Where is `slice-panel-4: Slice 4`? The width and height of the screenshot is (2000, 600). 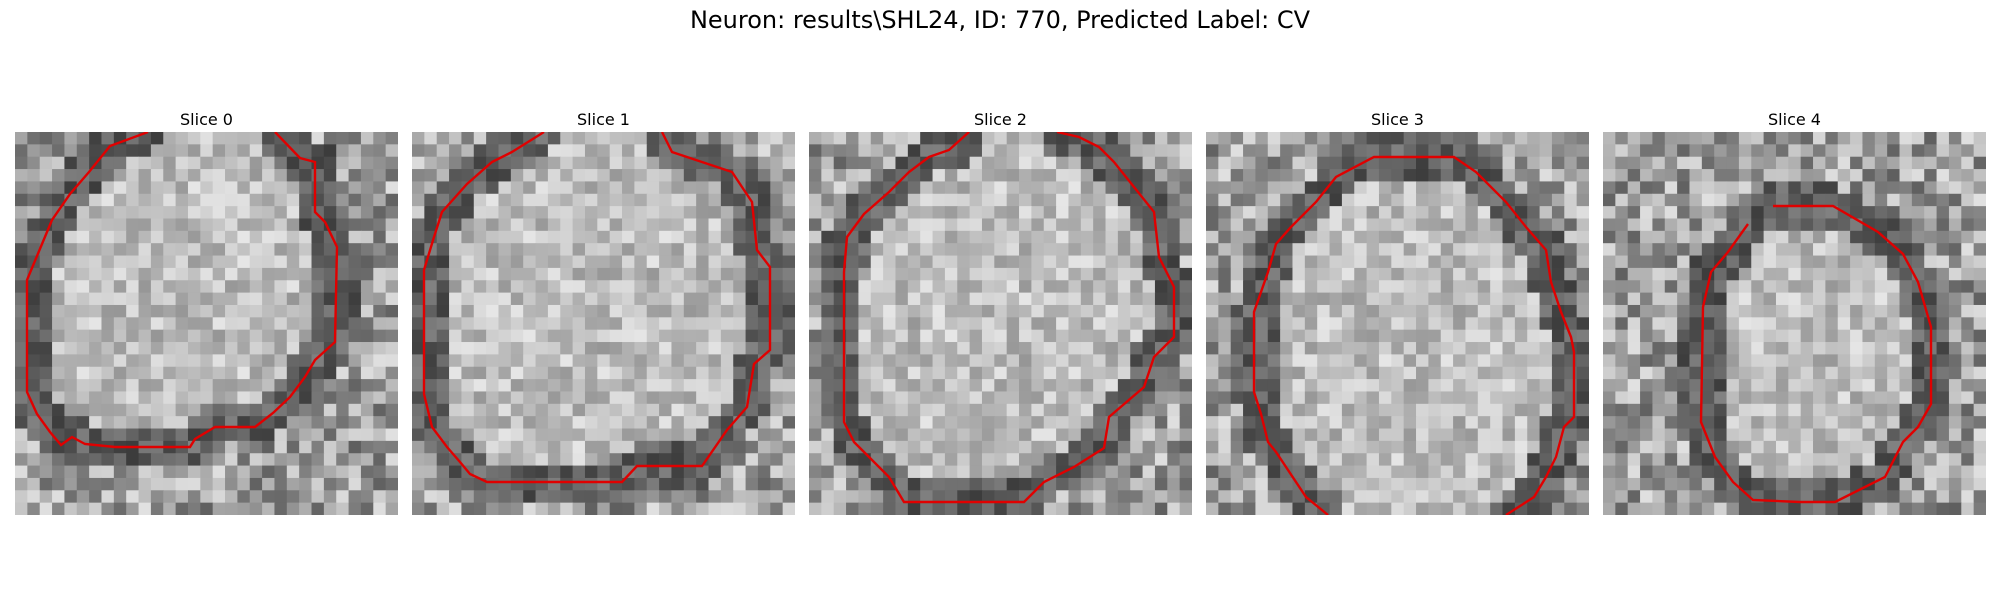 slice-panel-4: Slice 4 is located at coordinates (1794, 311).